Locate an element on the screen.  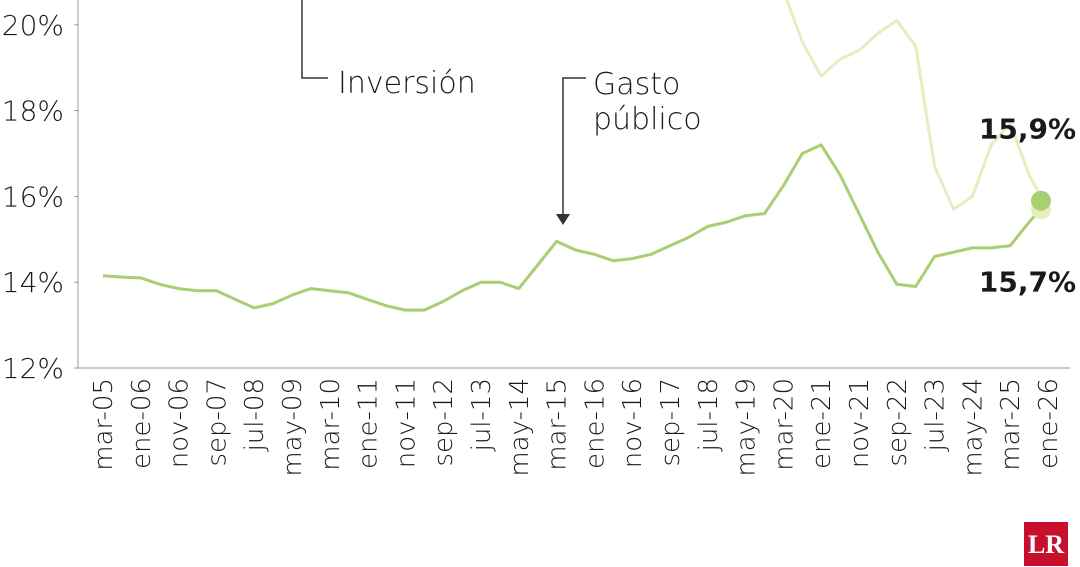
x-tick-label: mar-15 is located at coordinates (558, 424).